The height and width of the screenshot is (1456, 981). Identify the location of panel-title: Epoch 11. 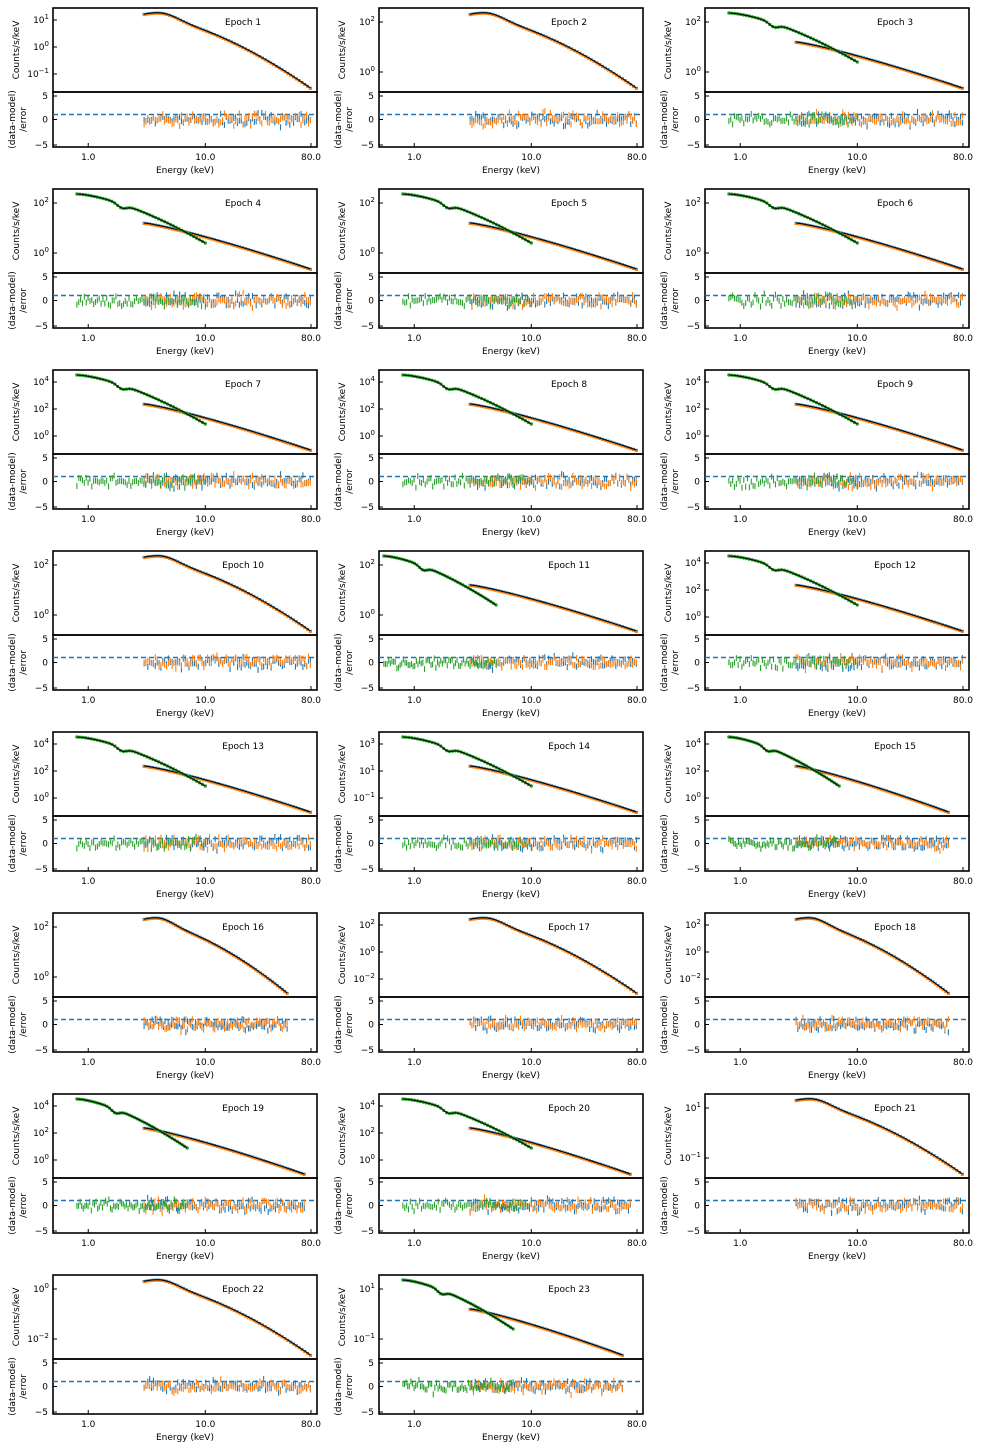
(569, 566).